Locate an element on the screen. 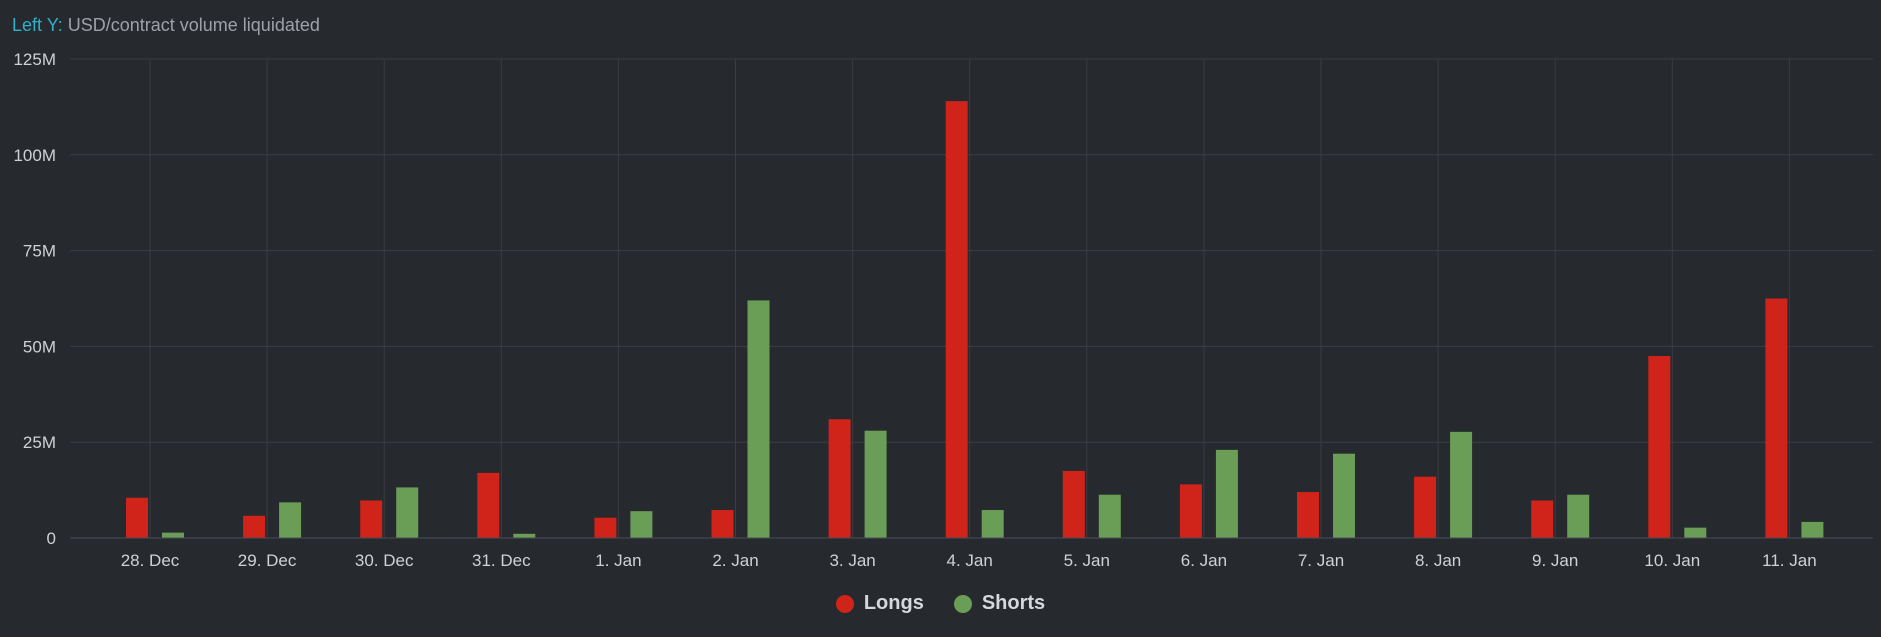 Image resolution: width=1881 pixels, height=637 pixels. y-tick-label: 25M is located at coordinates (39, 442).